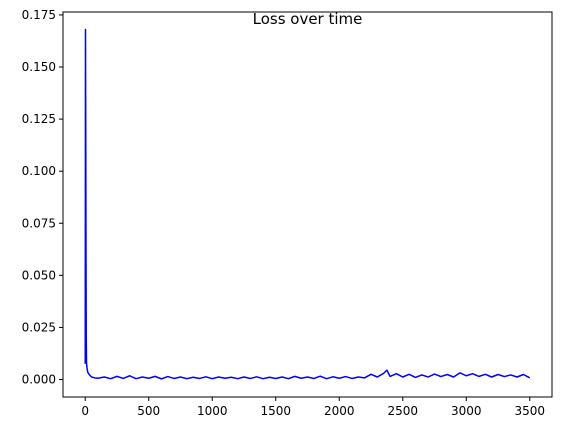 Image resolution: width=565 pixels, height=435 pixels. What do you see at coordinates (313, 407) in the screenshot?
I see `x-axis-ticks: 0 500 1000 1500 2000 2500 3000 3500` at bounding box center [313, 407].